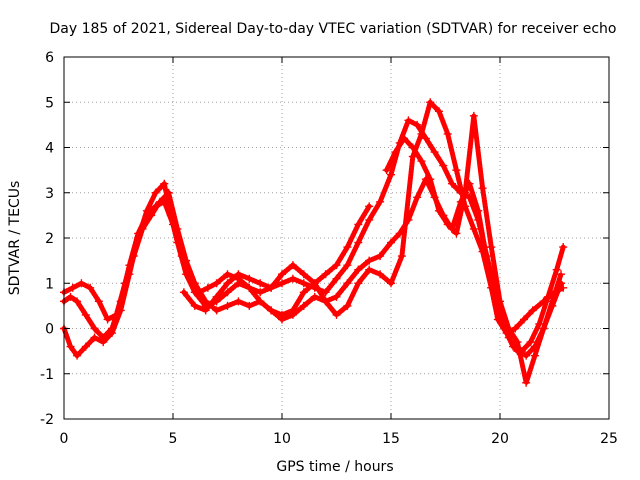 This screenshot has width=640, height=480. Describe the element at coordinates (391, 439) in the screenshot. I see `x-tick-label: 15` at that location.